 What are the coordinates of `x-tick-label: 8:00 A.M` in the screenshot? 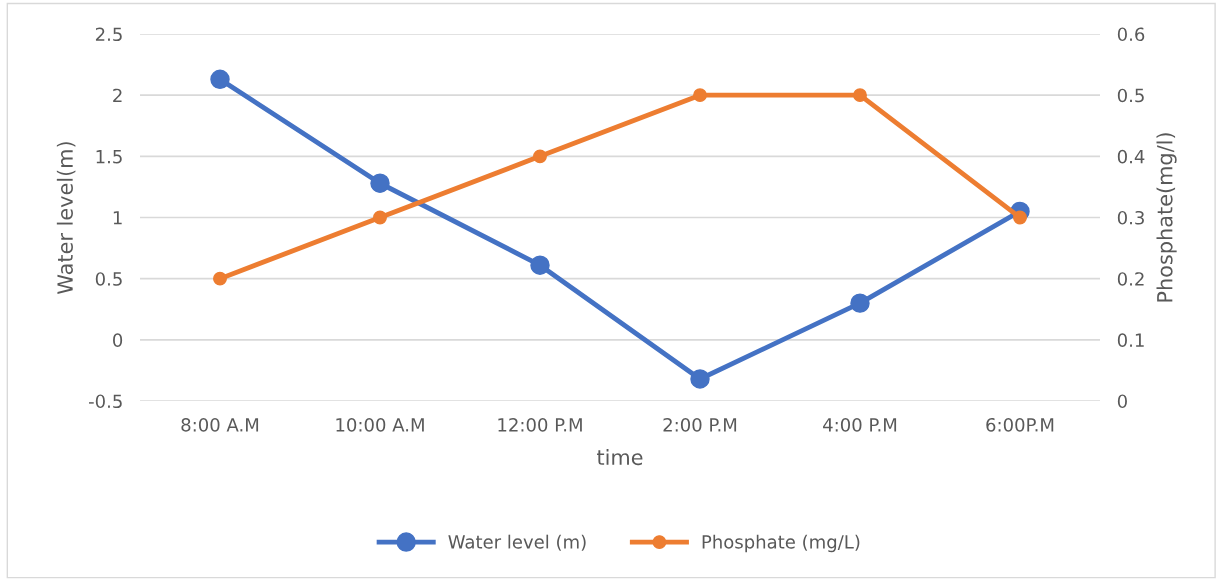 It's located at (220, 424).